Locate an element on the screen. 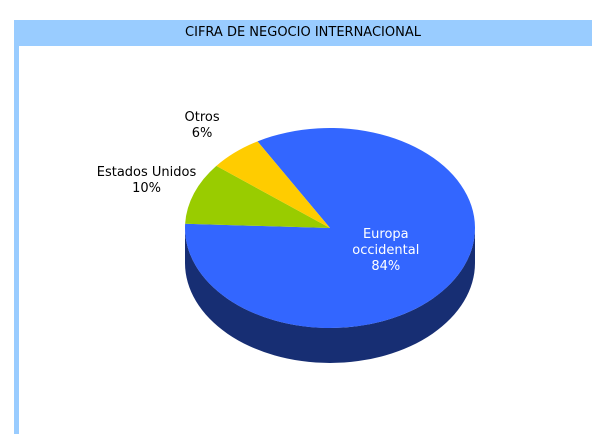 The image size is (607, 434). data-label: Otros 6% is located at coordinates (202, 126).